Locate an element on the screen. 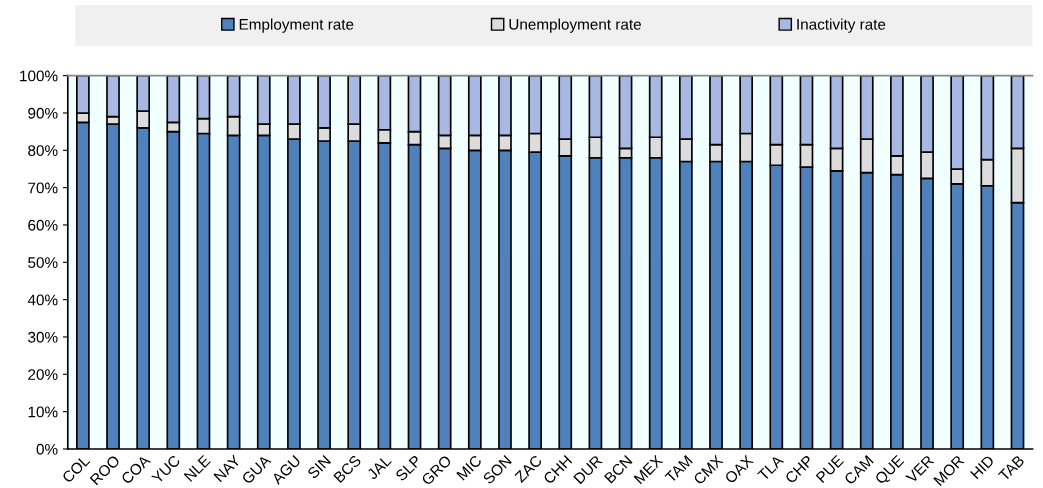  y-tick-label: 0% is located at coordinates (47, 449).